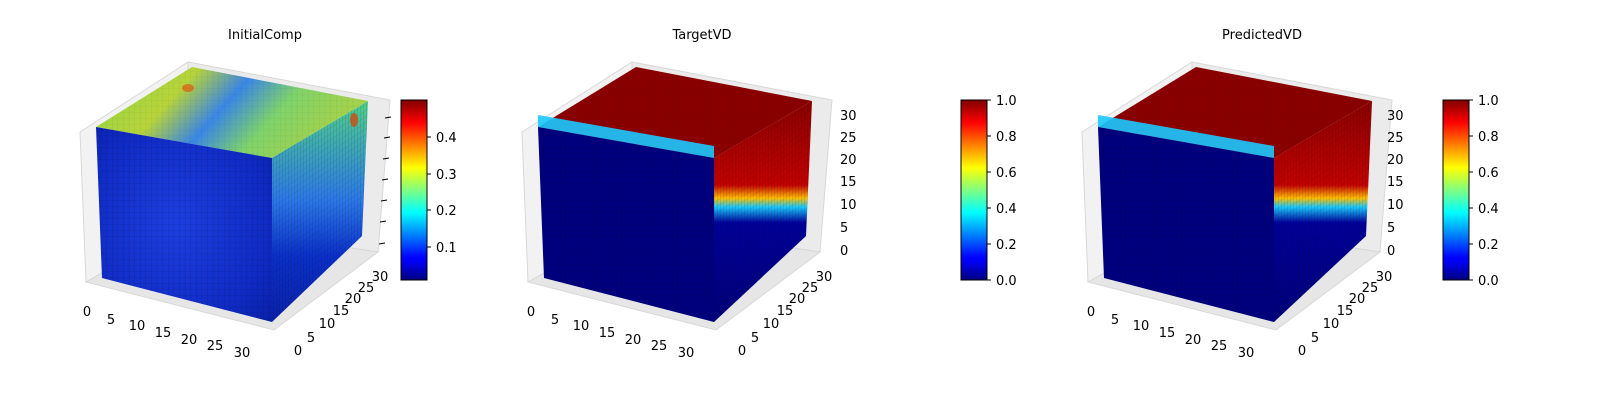 This screenshot has height=400, width=1600. I want to click on panel-title: TargetVD, so click(701, 35).